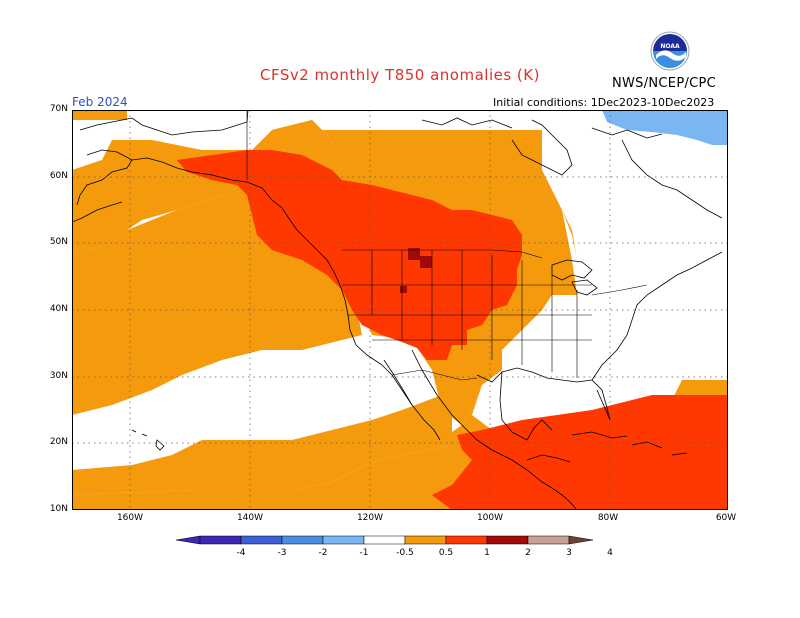  What do you see at coordinates (416, 270) in the screenshot?
I see `anomaly-2-3-region` at bounding box center [416, 270].